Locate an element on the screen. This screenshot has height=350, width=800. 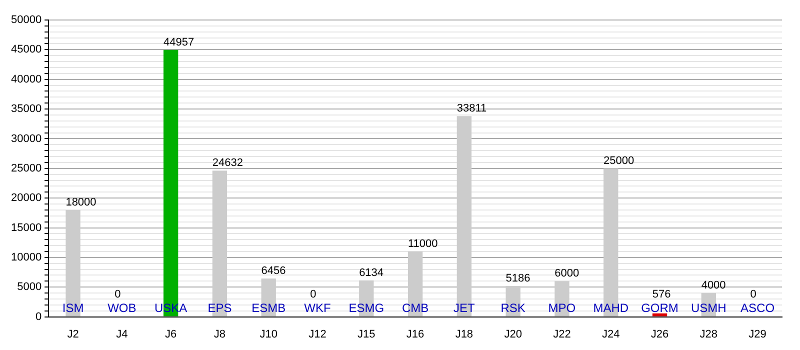
x-tick-label: J10 is located at coordinates (269, 334).